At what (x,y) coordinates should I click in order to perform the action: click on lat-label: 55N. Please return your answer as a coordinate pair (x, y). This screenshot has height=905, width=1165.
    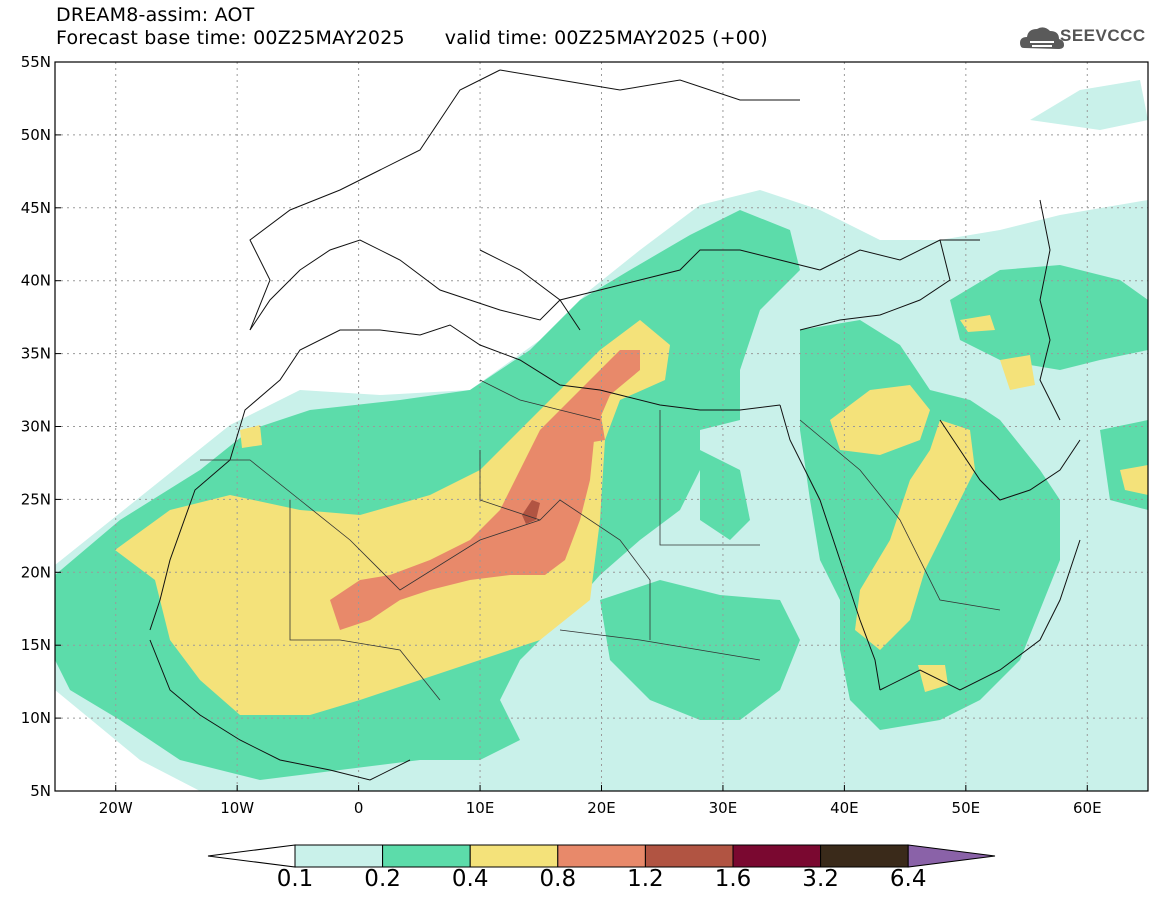
    Looking at the image, I should click on (36, 62).